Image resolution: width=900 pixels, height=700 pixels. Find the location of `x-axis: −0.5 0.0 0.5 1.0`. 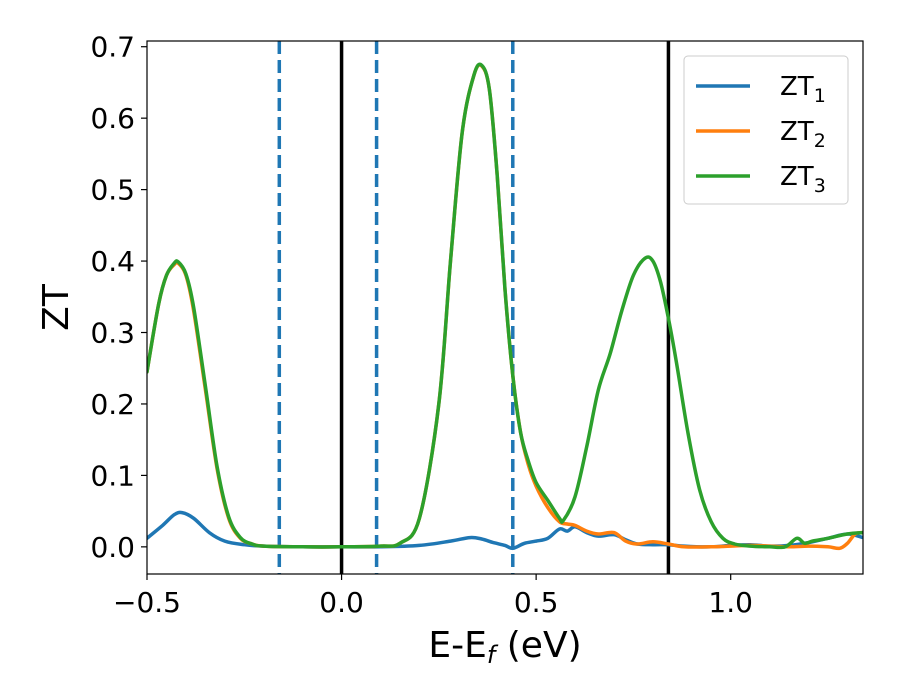

x-axis: −0.5 0.0 0.5 1.0 is located at coordinates (433, 596).